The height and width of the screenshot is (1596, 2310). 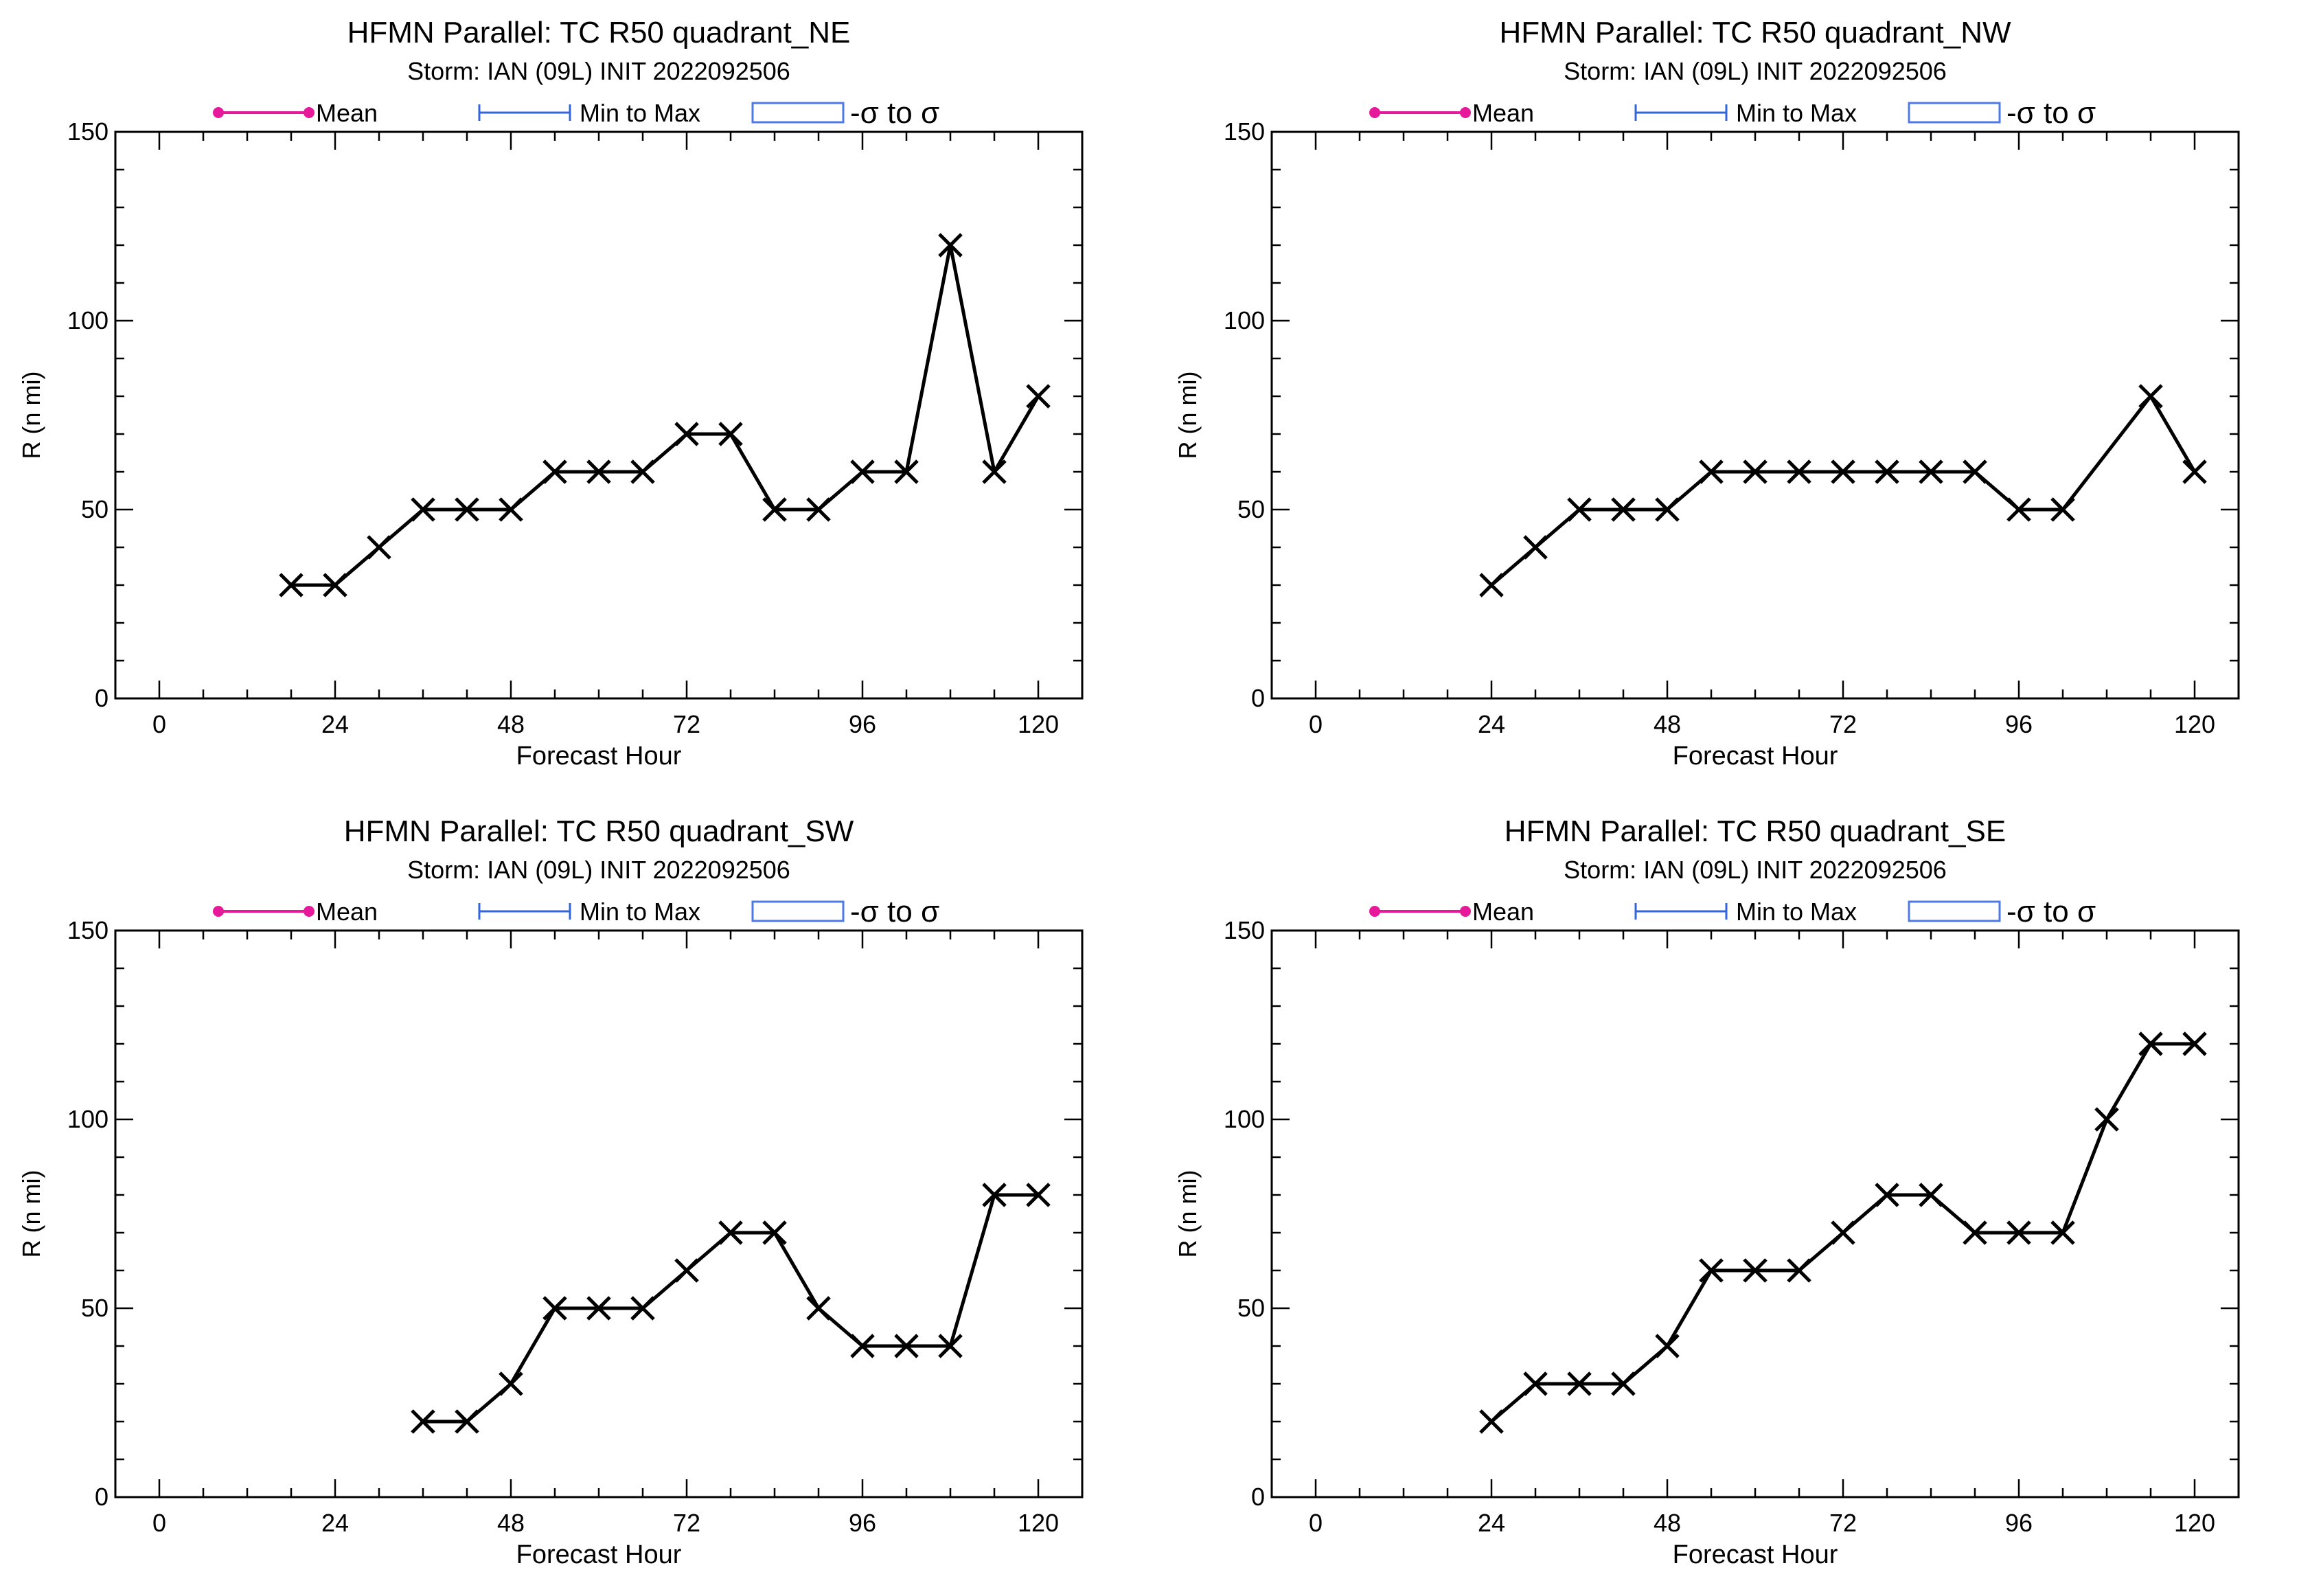 I want to click on x-tick-label: 72, so click(x=1843, y=724).